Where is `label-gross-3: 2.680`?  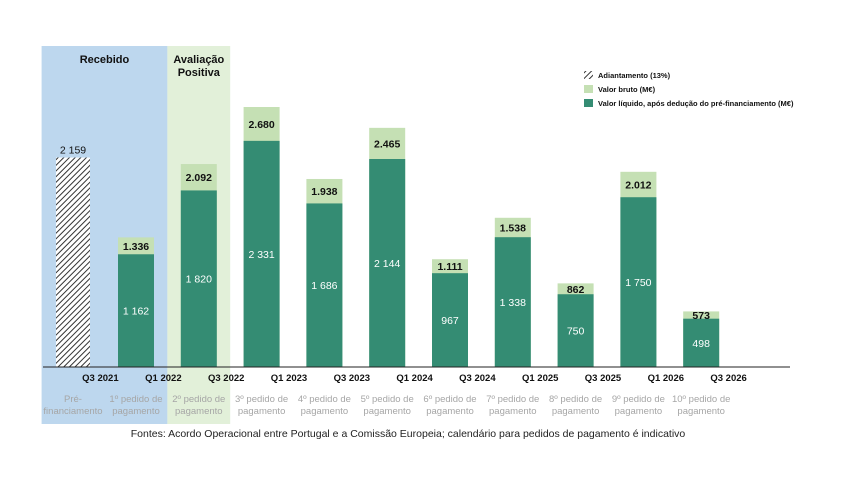 label-gross-3: 2.680 is located at coordinates (261, 125).